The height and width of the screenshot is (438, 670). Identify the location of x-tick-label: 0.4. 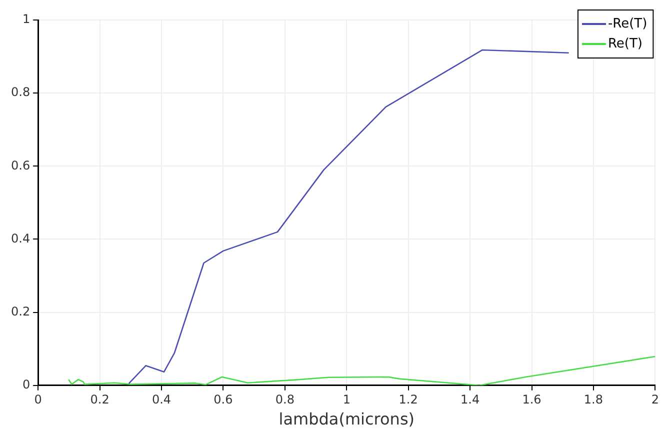
(162, 399).